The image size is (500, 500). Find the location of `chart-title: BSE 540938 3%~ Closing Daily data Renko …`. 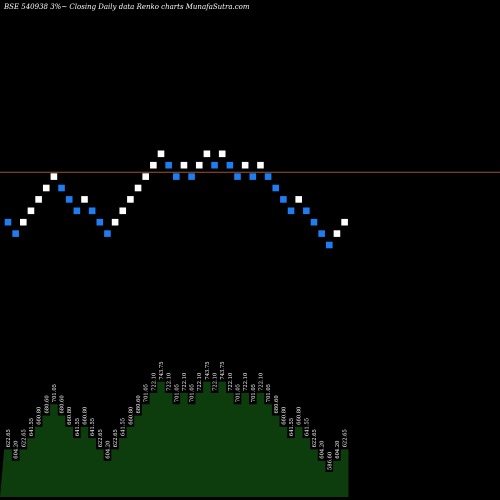

chart-title: BSE 540938 3%~ Closing Daily data Renko … is located at coordinates (126, 7).